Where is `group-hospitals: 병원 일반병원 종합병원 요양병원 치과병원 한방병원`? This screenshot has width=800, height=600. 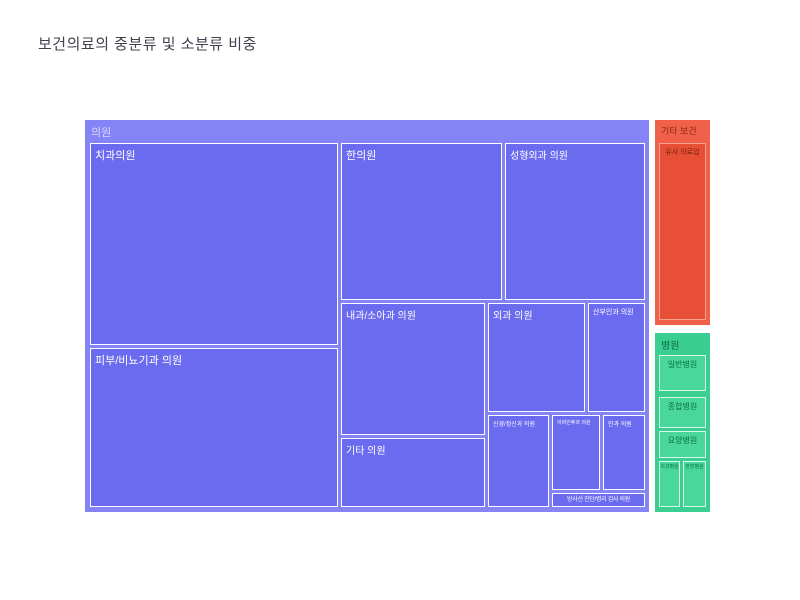 group-hospitals: 병원 일반병원 종합병원 요양병원 치과병원 한방병원 is located at coordinates (682, 422).